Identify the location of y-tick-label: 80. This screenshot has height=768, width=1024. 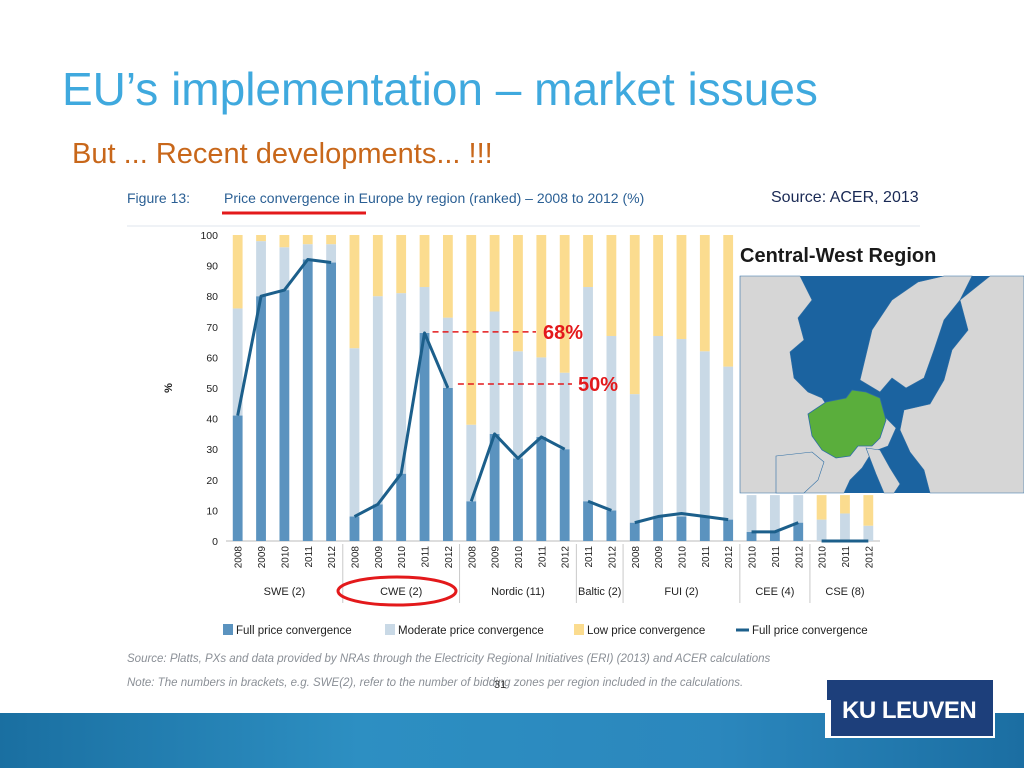
(212, 297).